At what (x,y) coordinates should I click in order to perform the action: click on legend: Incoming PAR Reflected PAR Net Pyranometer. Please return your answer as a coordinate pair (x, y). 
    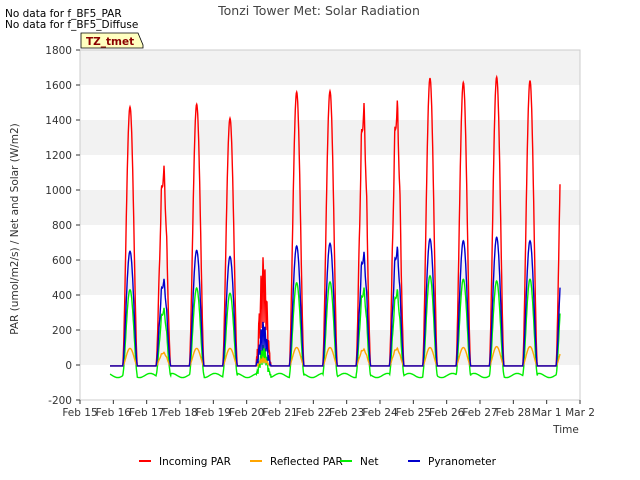
    Looking at the image, I should click on (318, 462).